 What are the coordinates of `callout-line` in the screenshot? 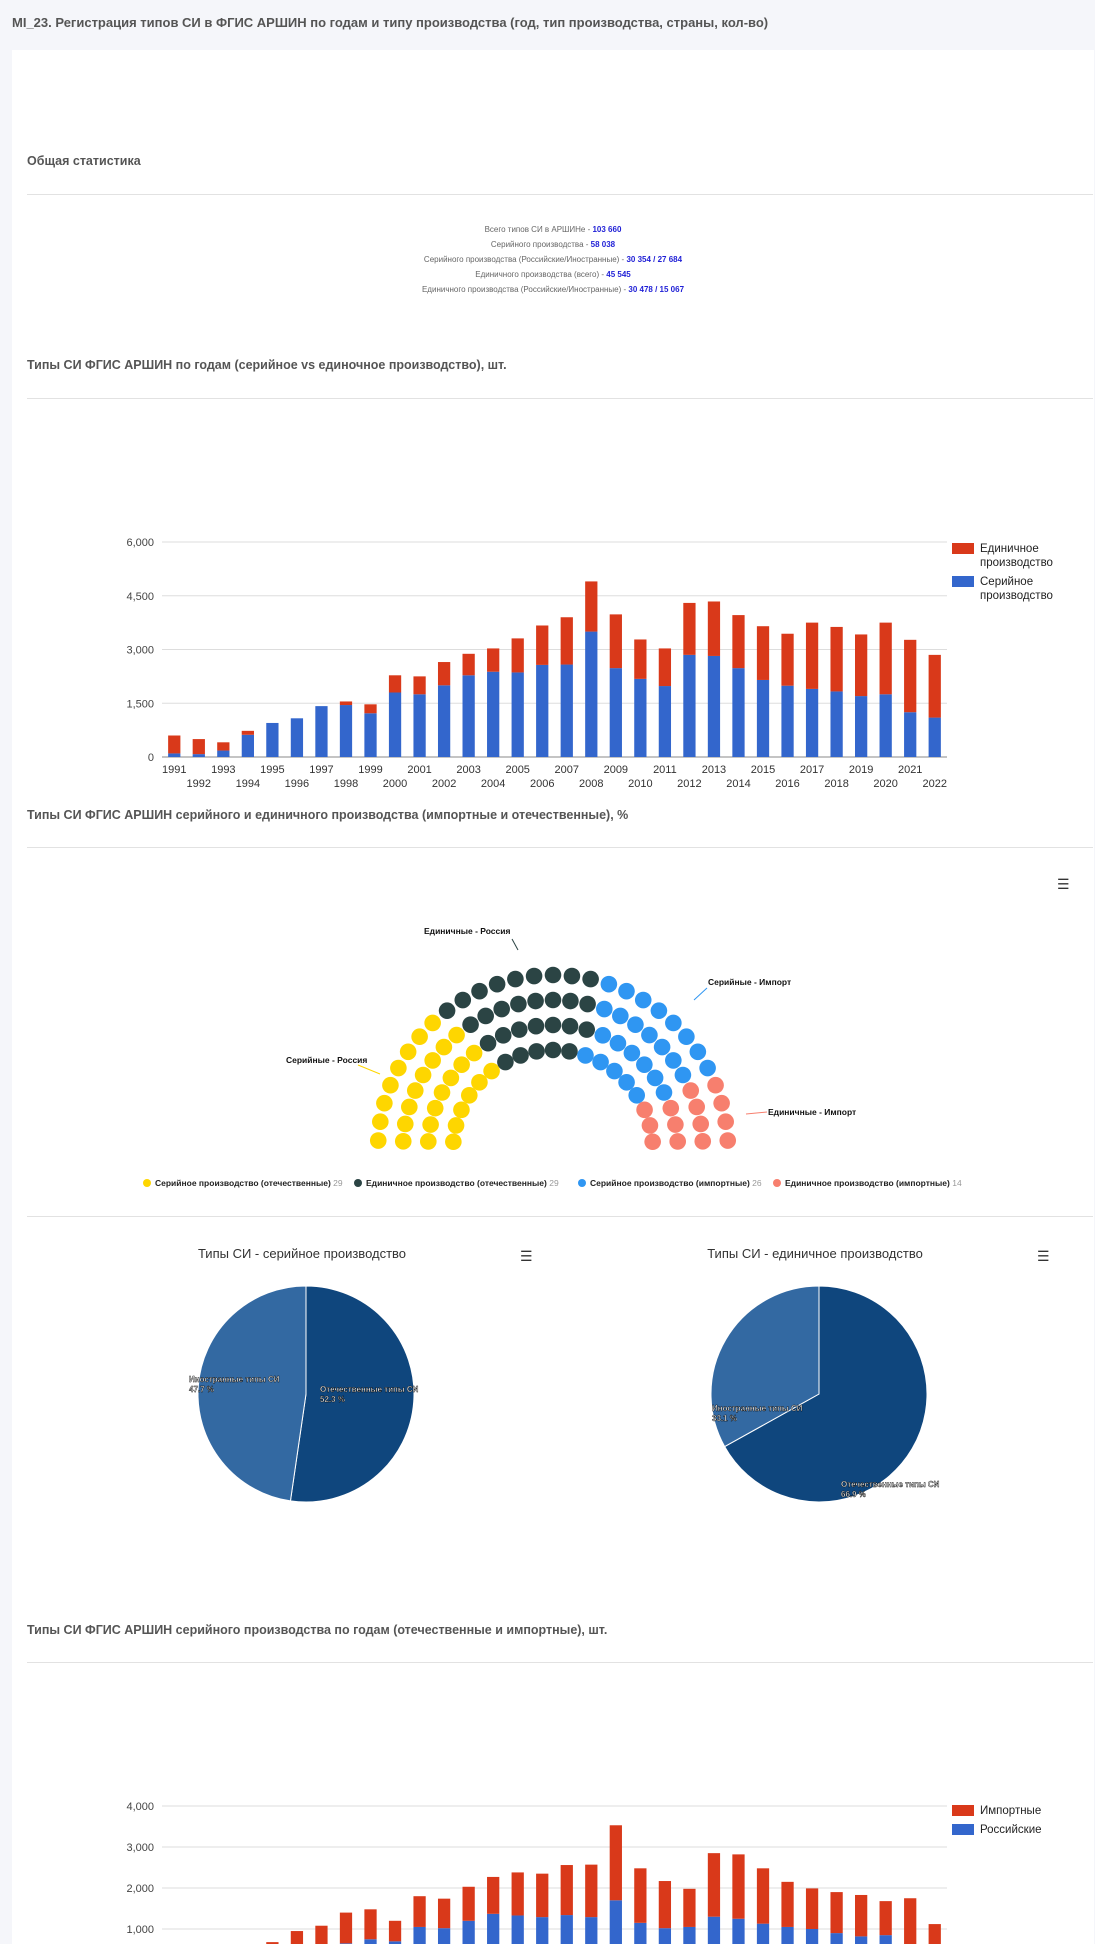 It's located at (700, 994).